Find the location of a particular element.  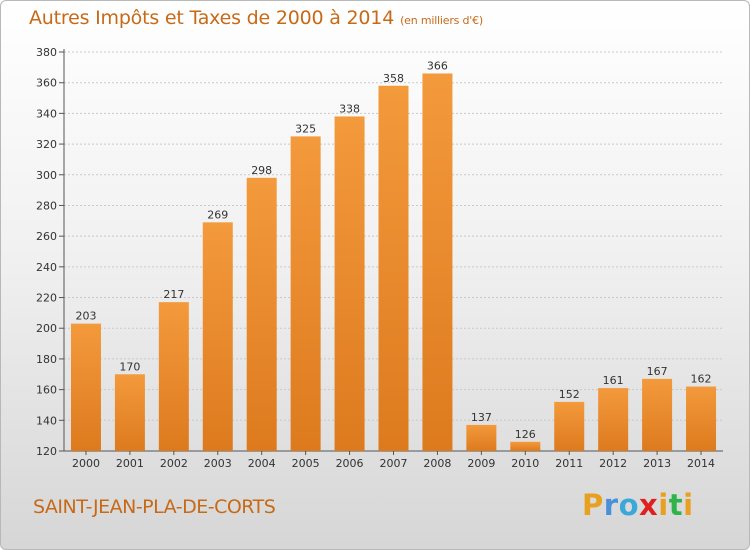

value-label: 298 is located at coordinates (261, 170).